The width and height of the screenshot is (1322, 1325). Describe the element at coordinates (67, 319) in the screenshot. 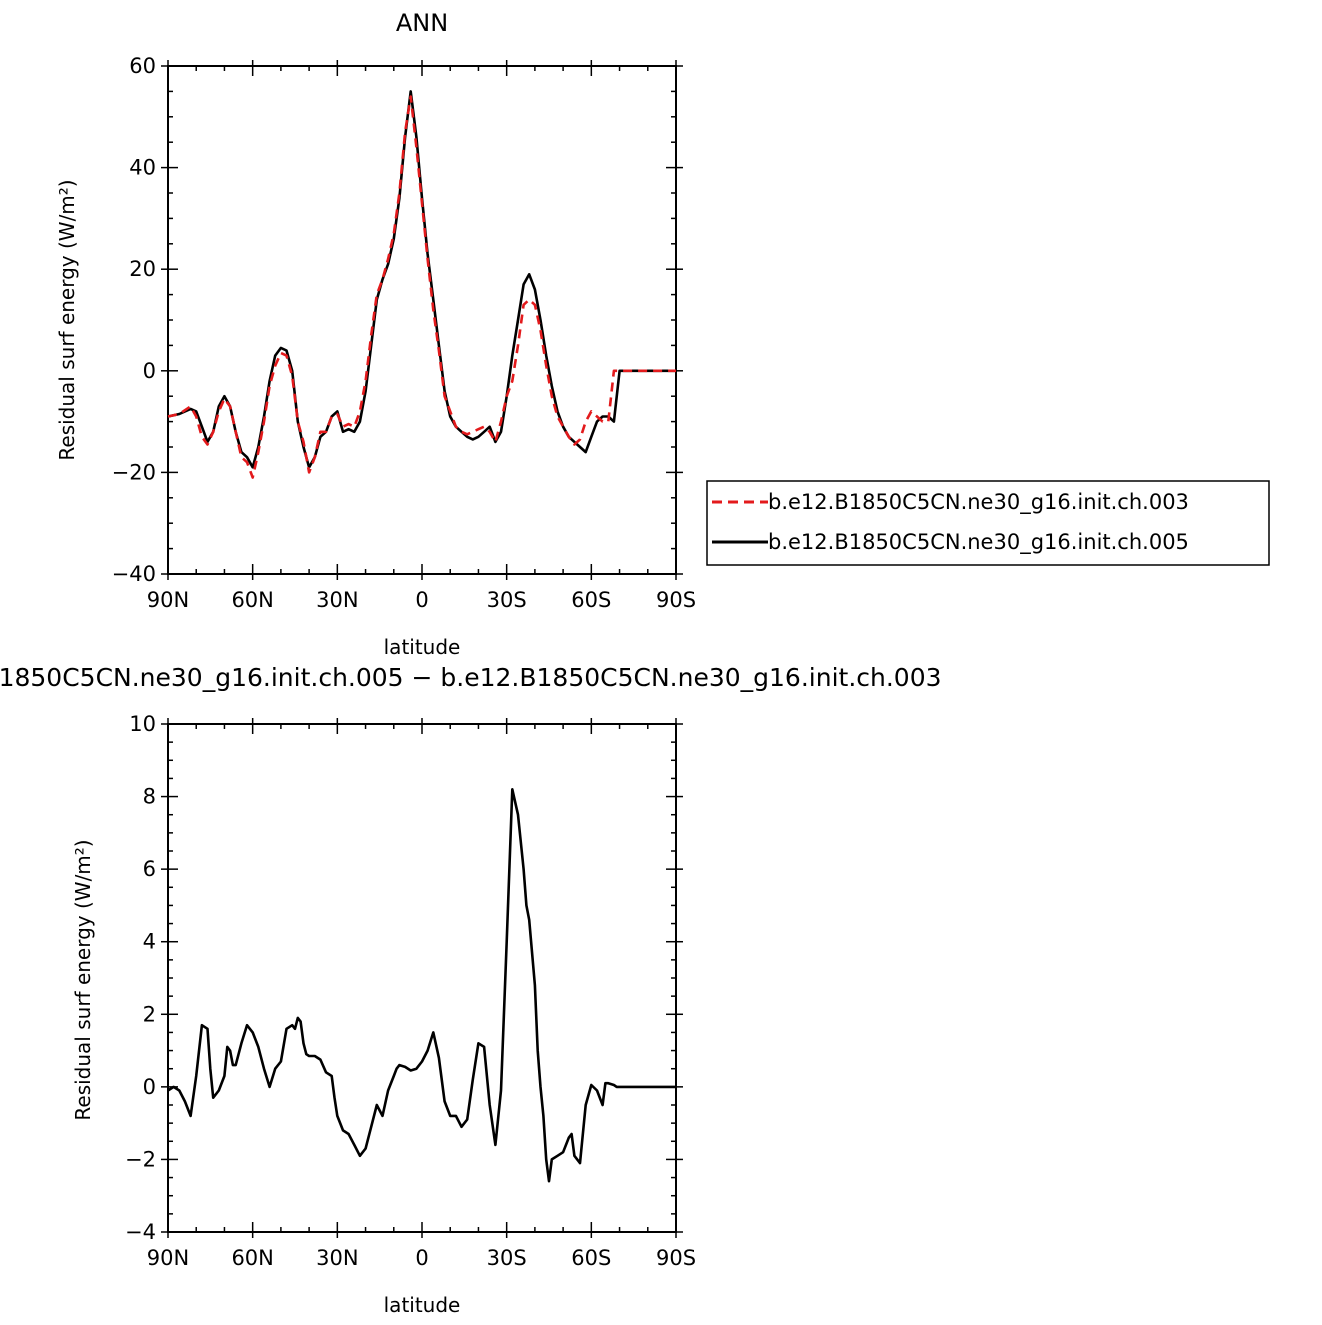

I see `top-y-axis-label: Residual surf energy (W/m²)` at that location.